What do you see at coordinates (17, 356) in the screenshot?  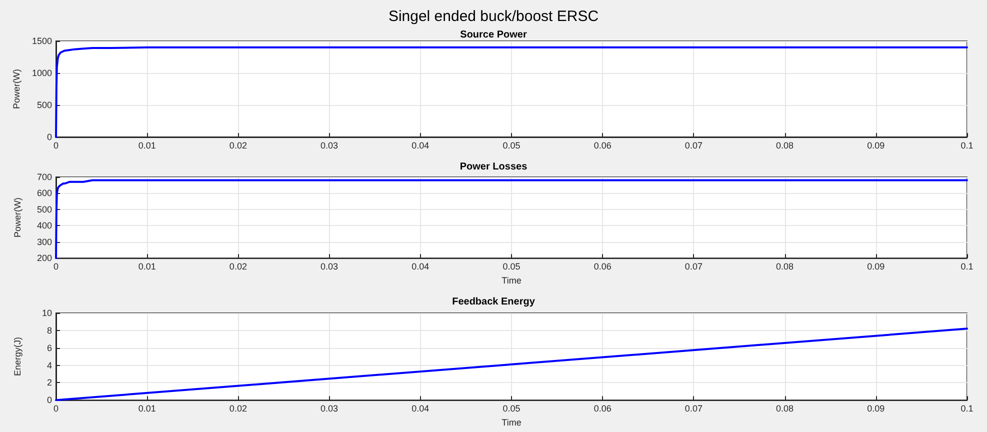 I see `y-axis-title: Energy(J)` at bounding box center [17, 356].